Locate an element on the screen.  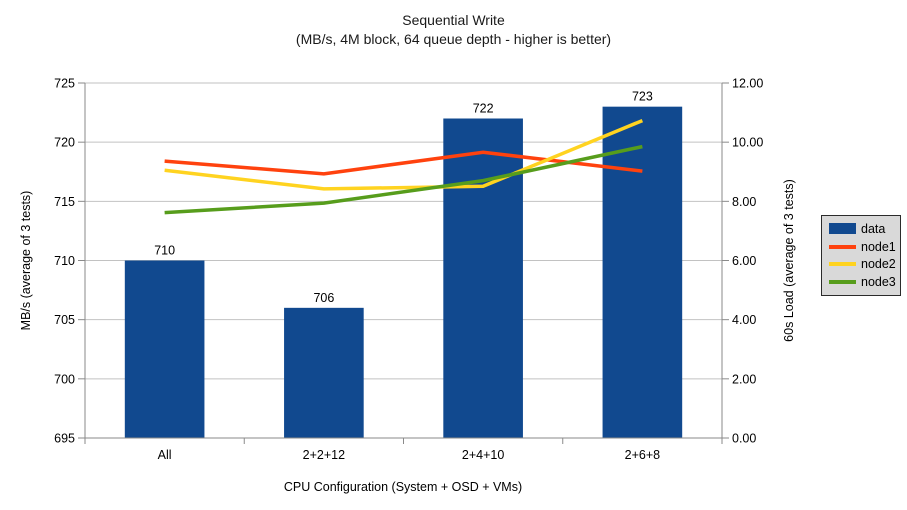
legend-item-node3: node3 is located at coordinates (863, 282).